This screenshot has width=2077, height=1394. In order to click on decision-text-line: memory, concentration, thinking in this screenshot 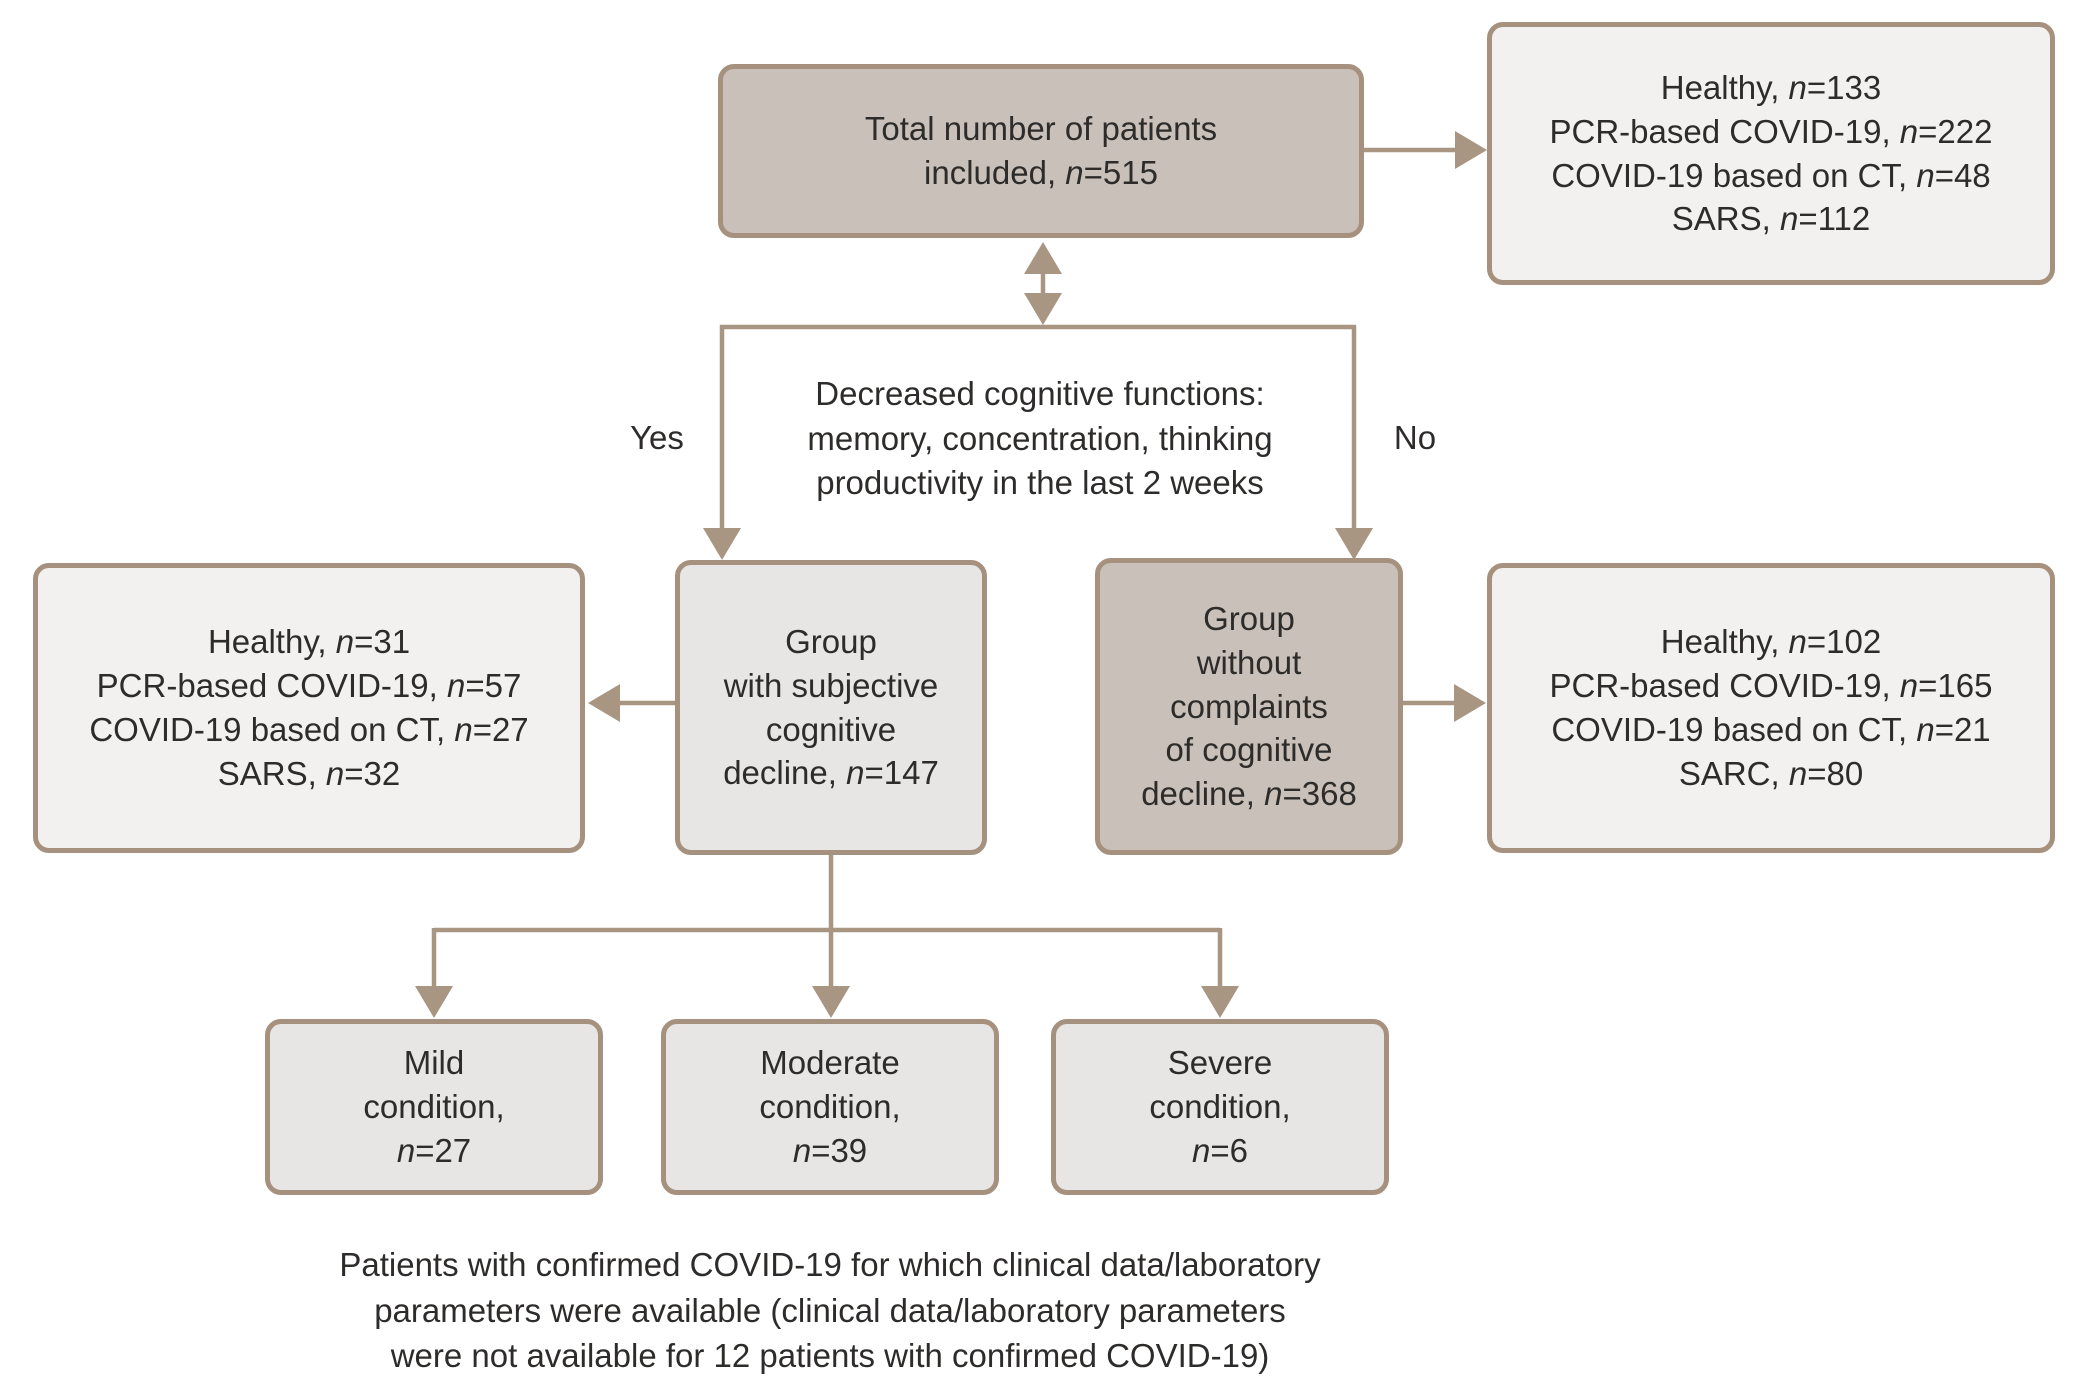, I will do `click(1040, 438)`.